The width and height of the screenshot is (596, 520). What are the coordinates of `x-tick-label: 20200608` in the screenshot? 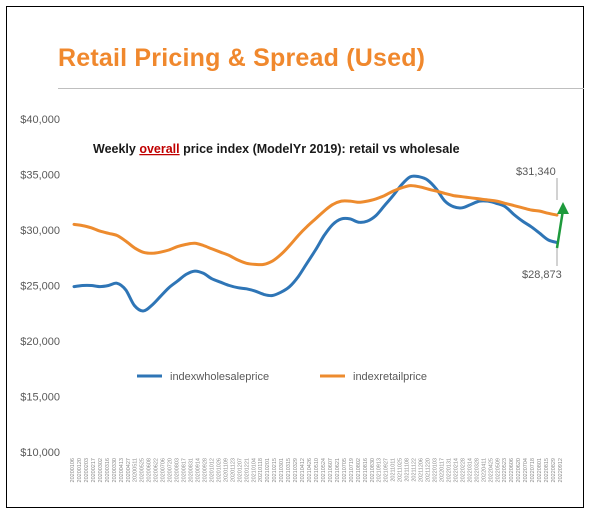 It's located at (150, 470).